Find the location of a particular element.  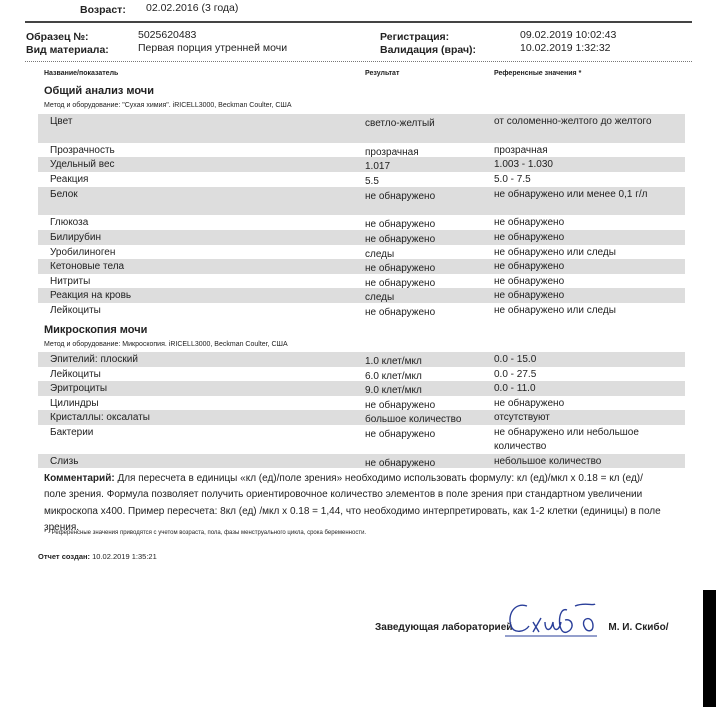

registration-value: 09.02.2019 10:02:43 is located at coordinates (568, 35).